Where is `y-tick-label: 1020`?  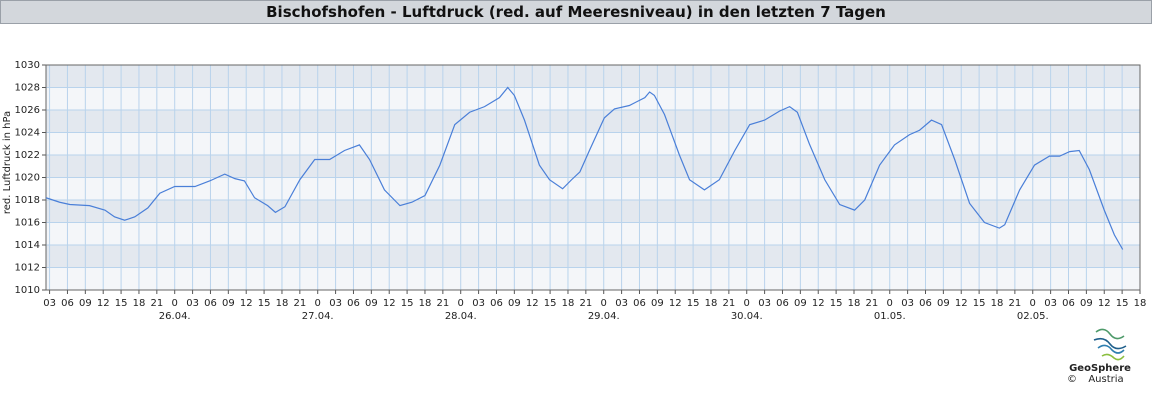
y-tick-label: 1020 is located at coordinates (27, 178).